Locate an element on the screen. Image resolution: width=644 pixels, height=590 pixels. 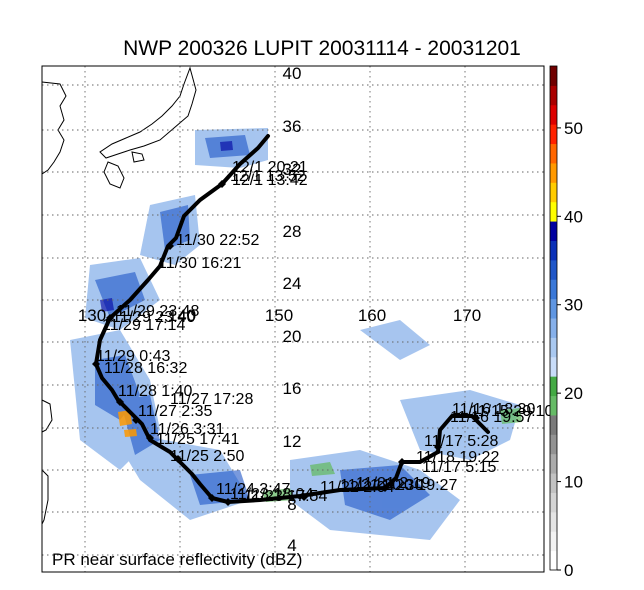
track-label: 11/23 17:54 is located at coordinates (285, 496).